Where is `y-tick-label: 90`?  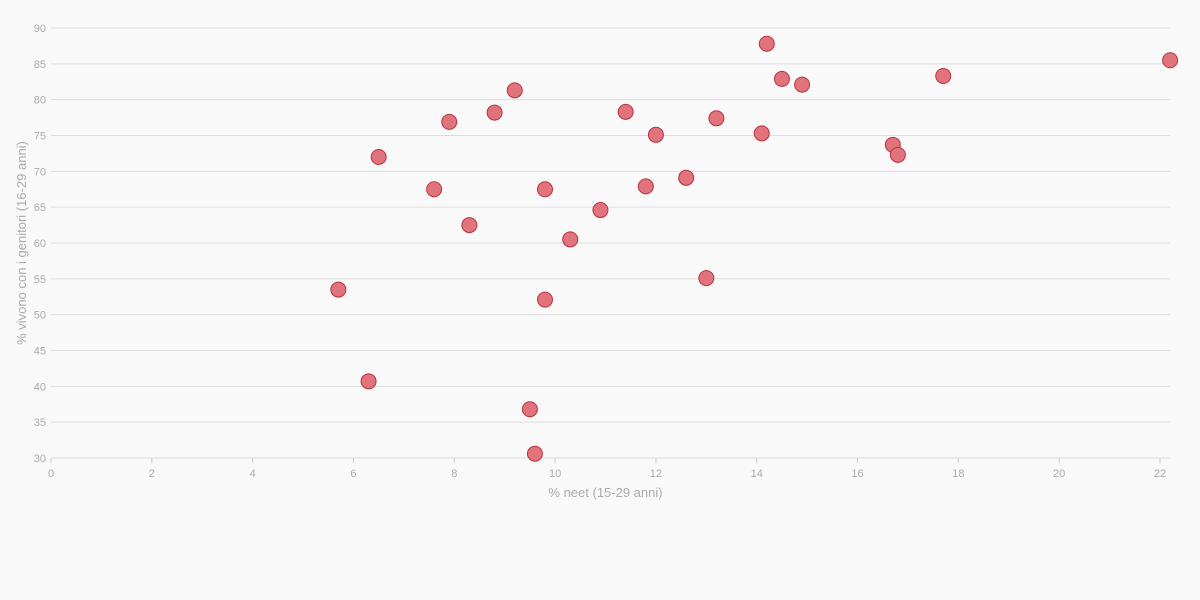 y-tick-label: 90 is located at coordinates (40, 29).